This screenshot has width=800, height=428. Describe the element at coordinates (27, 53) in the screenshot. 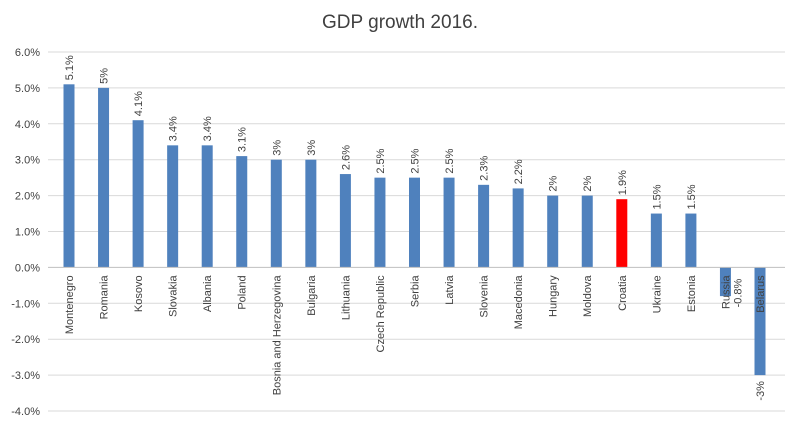

I see `y-tick-label: 6.0%` at that location.